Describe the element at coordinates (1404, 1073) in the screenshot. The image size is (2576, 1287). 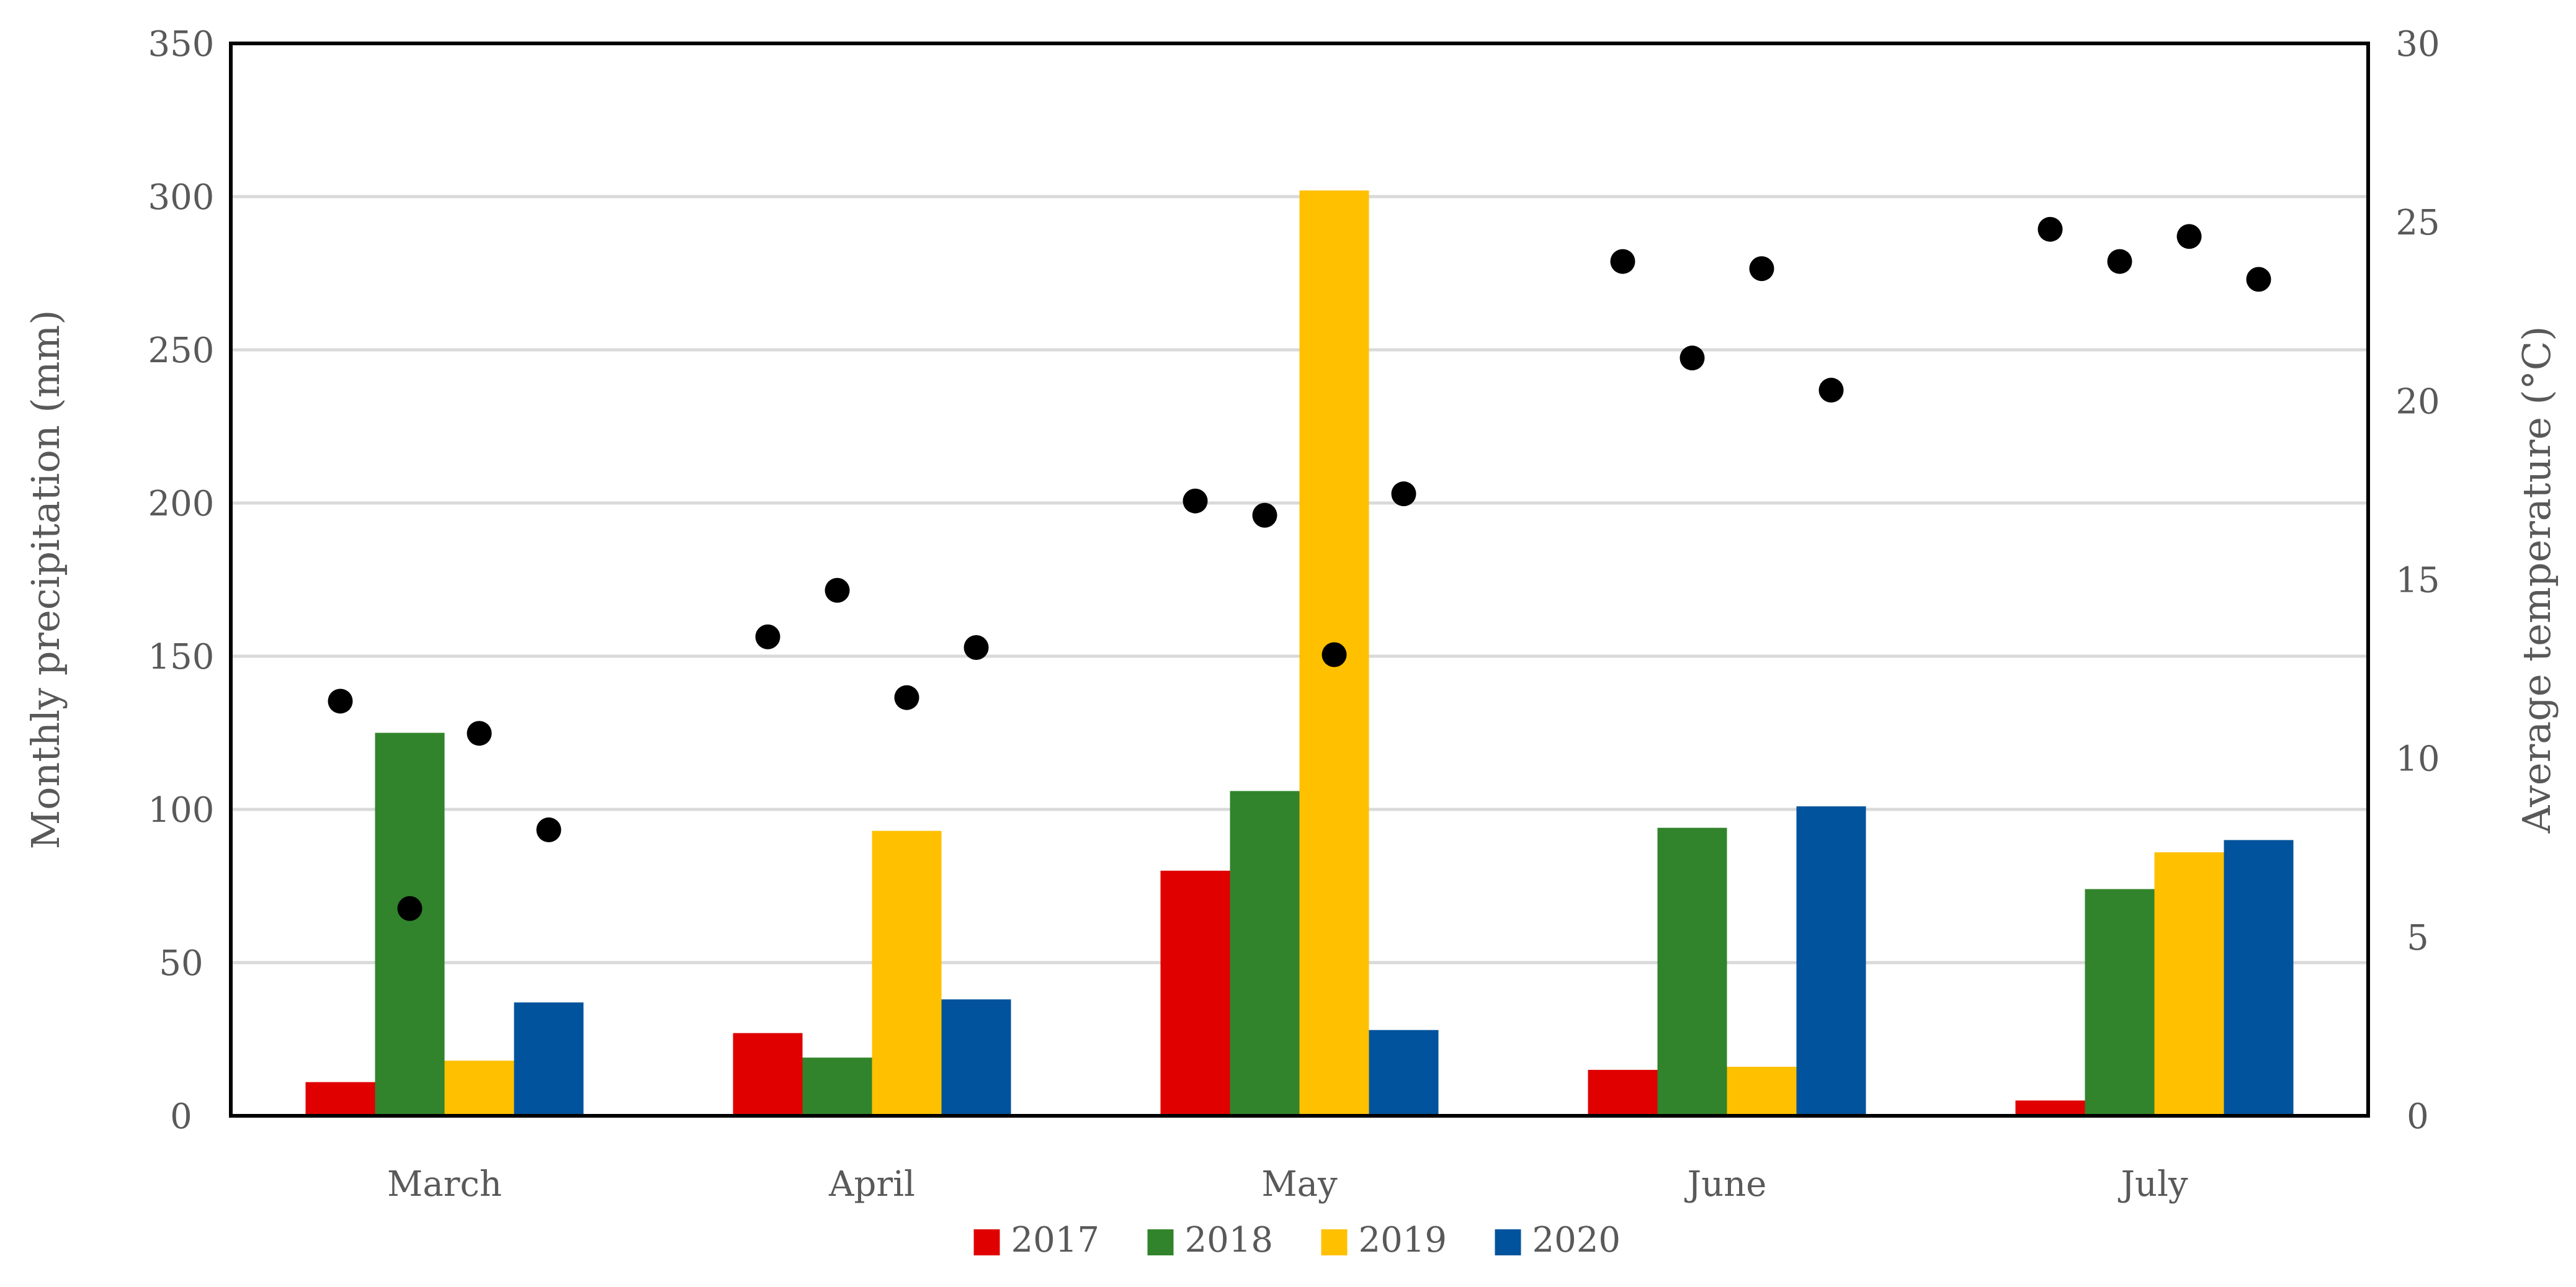
I see `bar-may-2020` at that location.